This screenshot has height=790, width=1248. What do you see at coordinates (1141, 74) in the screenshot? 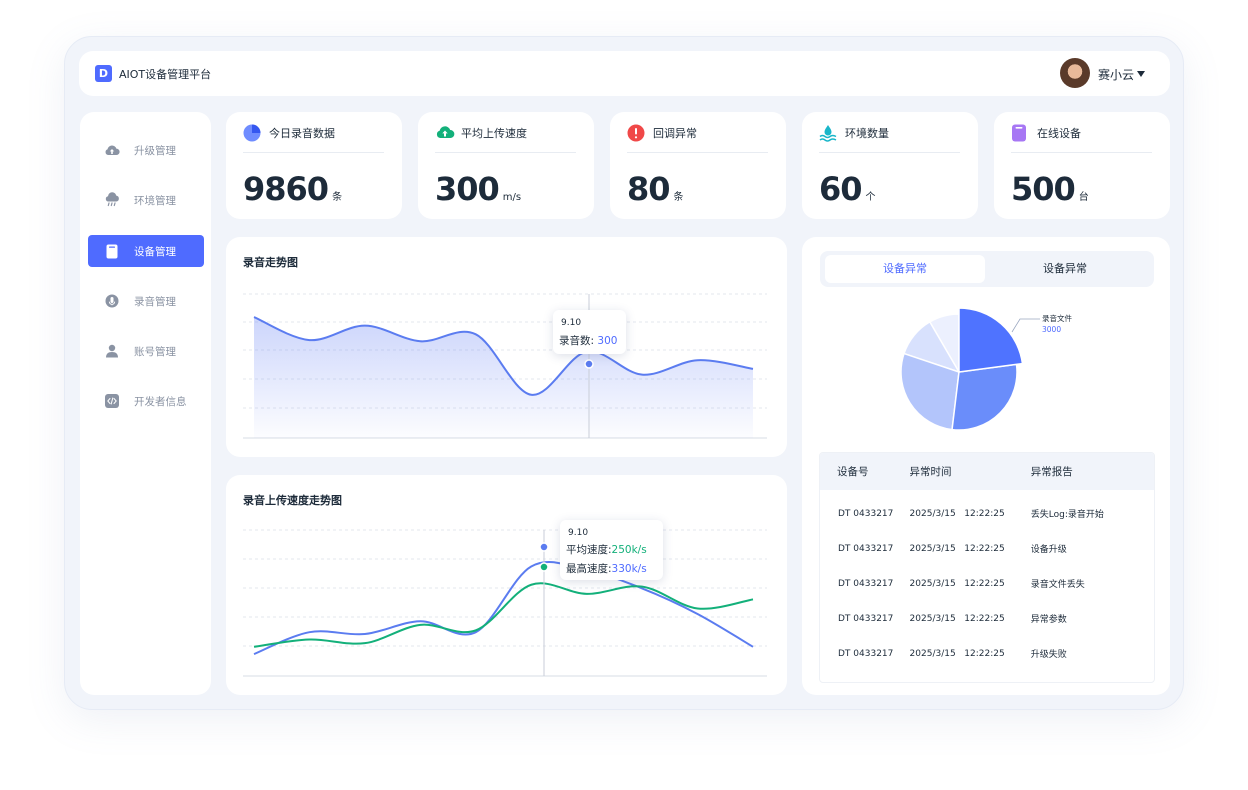
I see `chevron-down-icon` at bounding box center [1141, 74].